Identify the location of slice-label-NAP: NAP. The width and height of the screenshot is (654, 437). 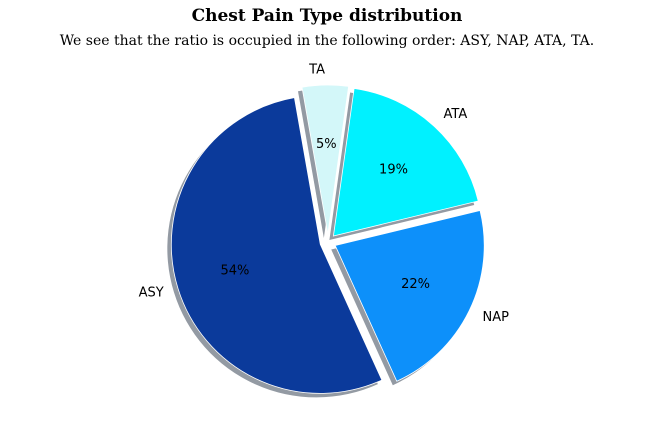
(496, 317).